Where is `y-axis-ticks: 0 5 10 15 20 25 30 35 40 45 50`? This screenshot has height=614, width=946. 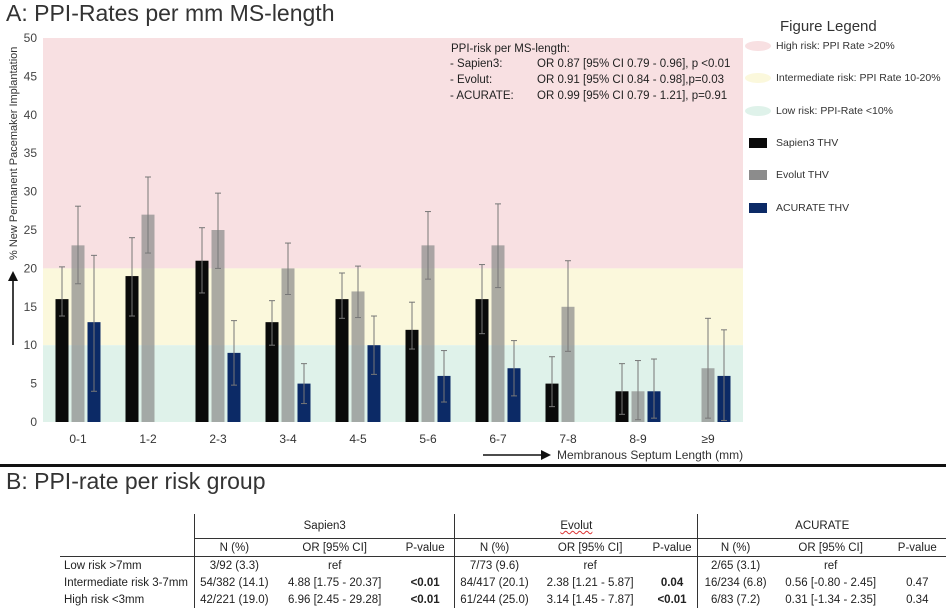 y-axis-ticks: 0 5 10 15 20 25 30 35 40 45 50 is located at coordinates (31, 230).